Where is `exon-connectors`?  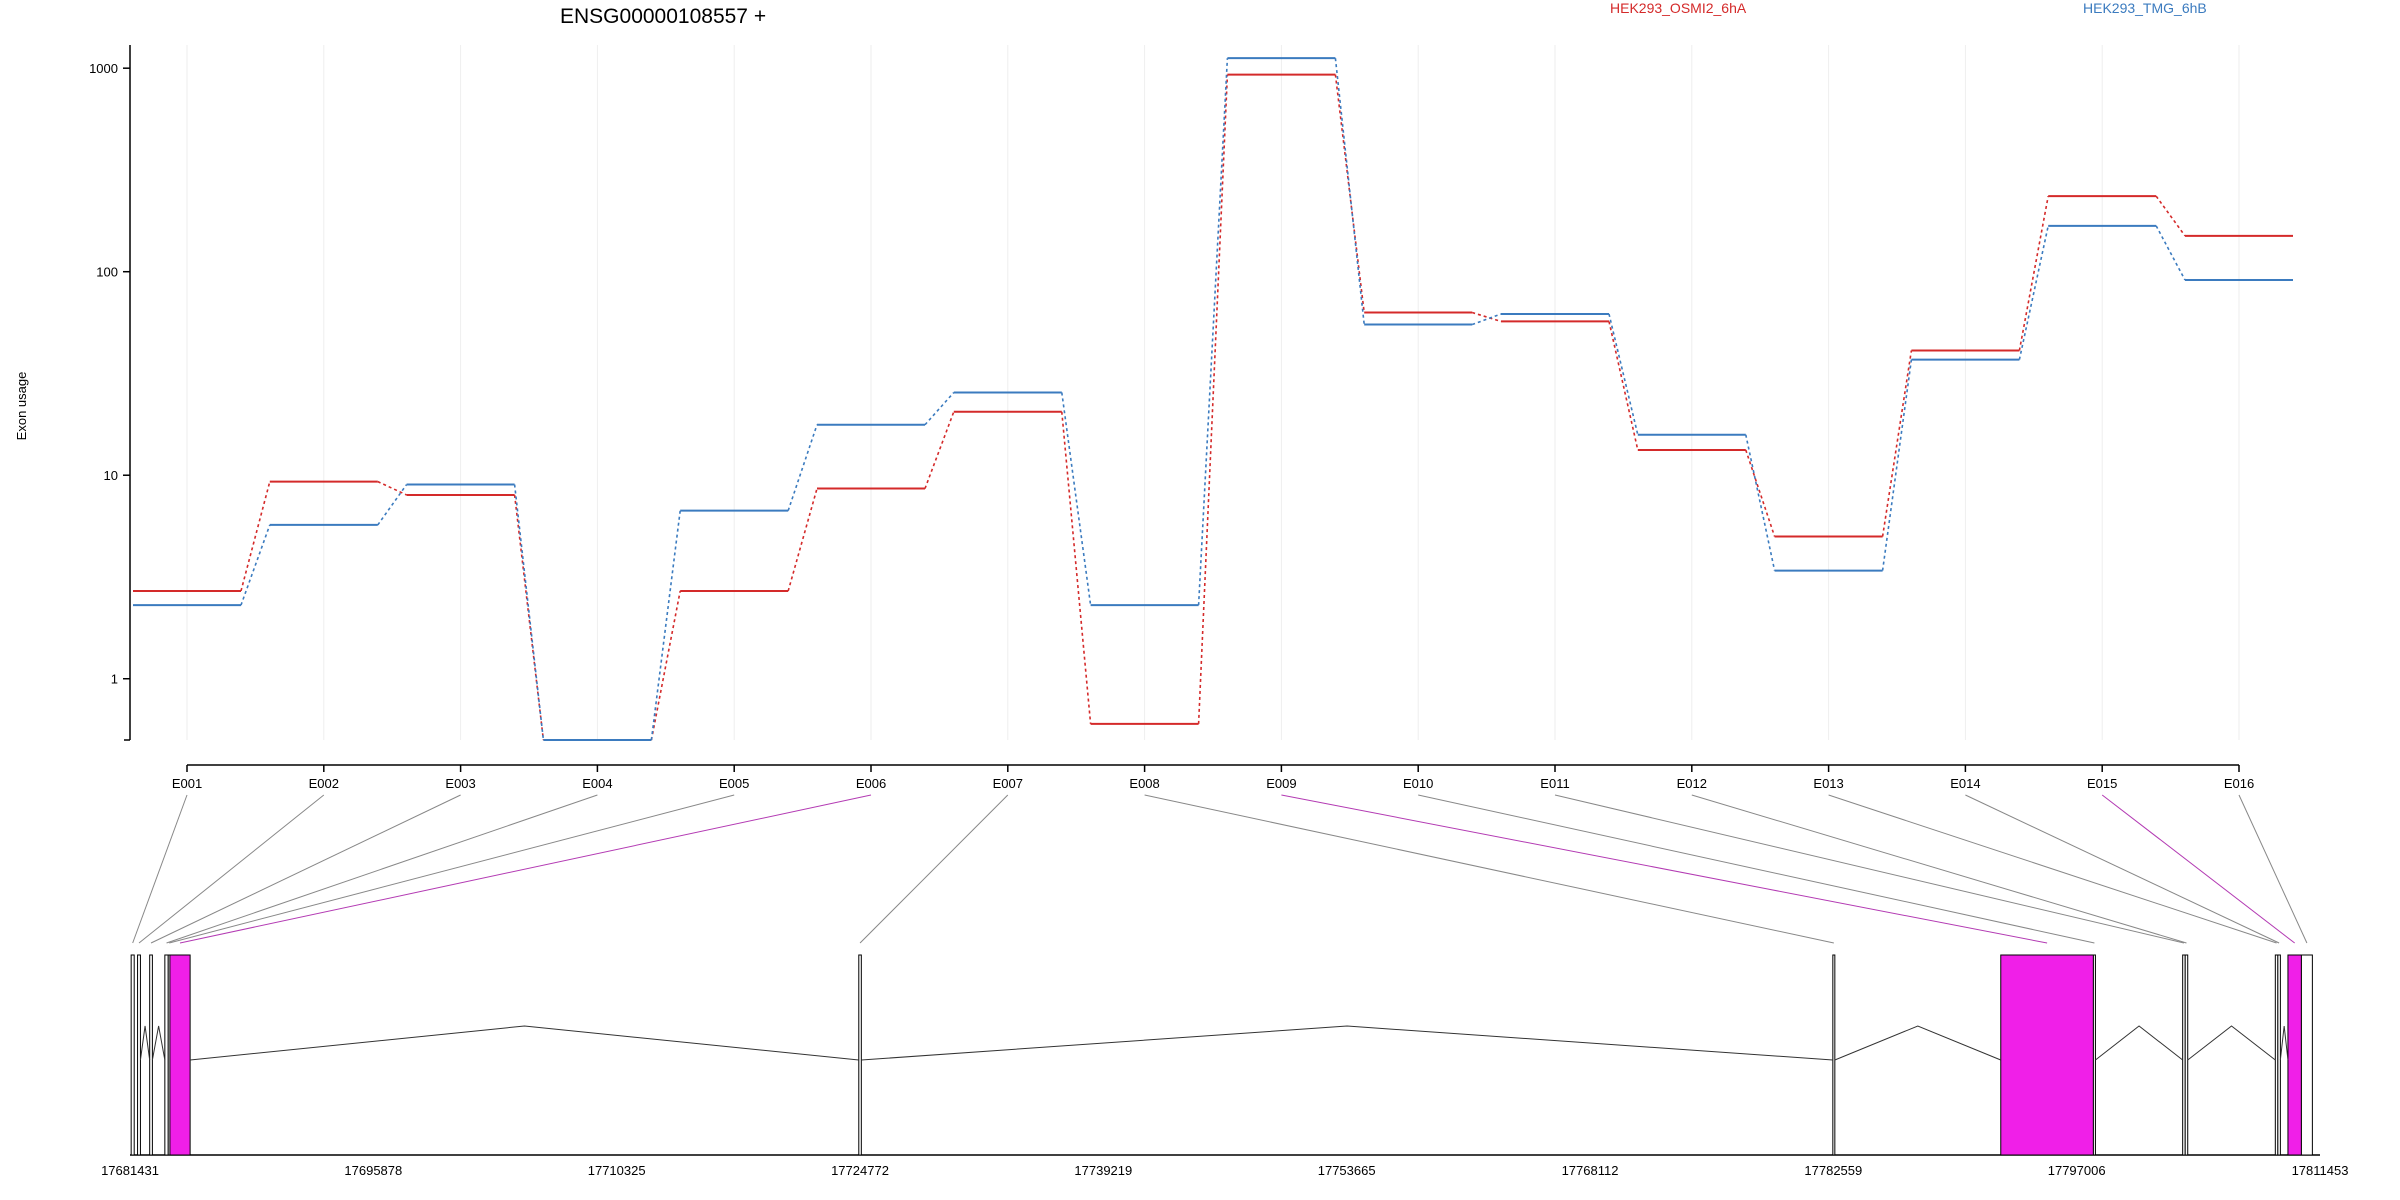 exon-connectors is located at coordinates (1220, 869).